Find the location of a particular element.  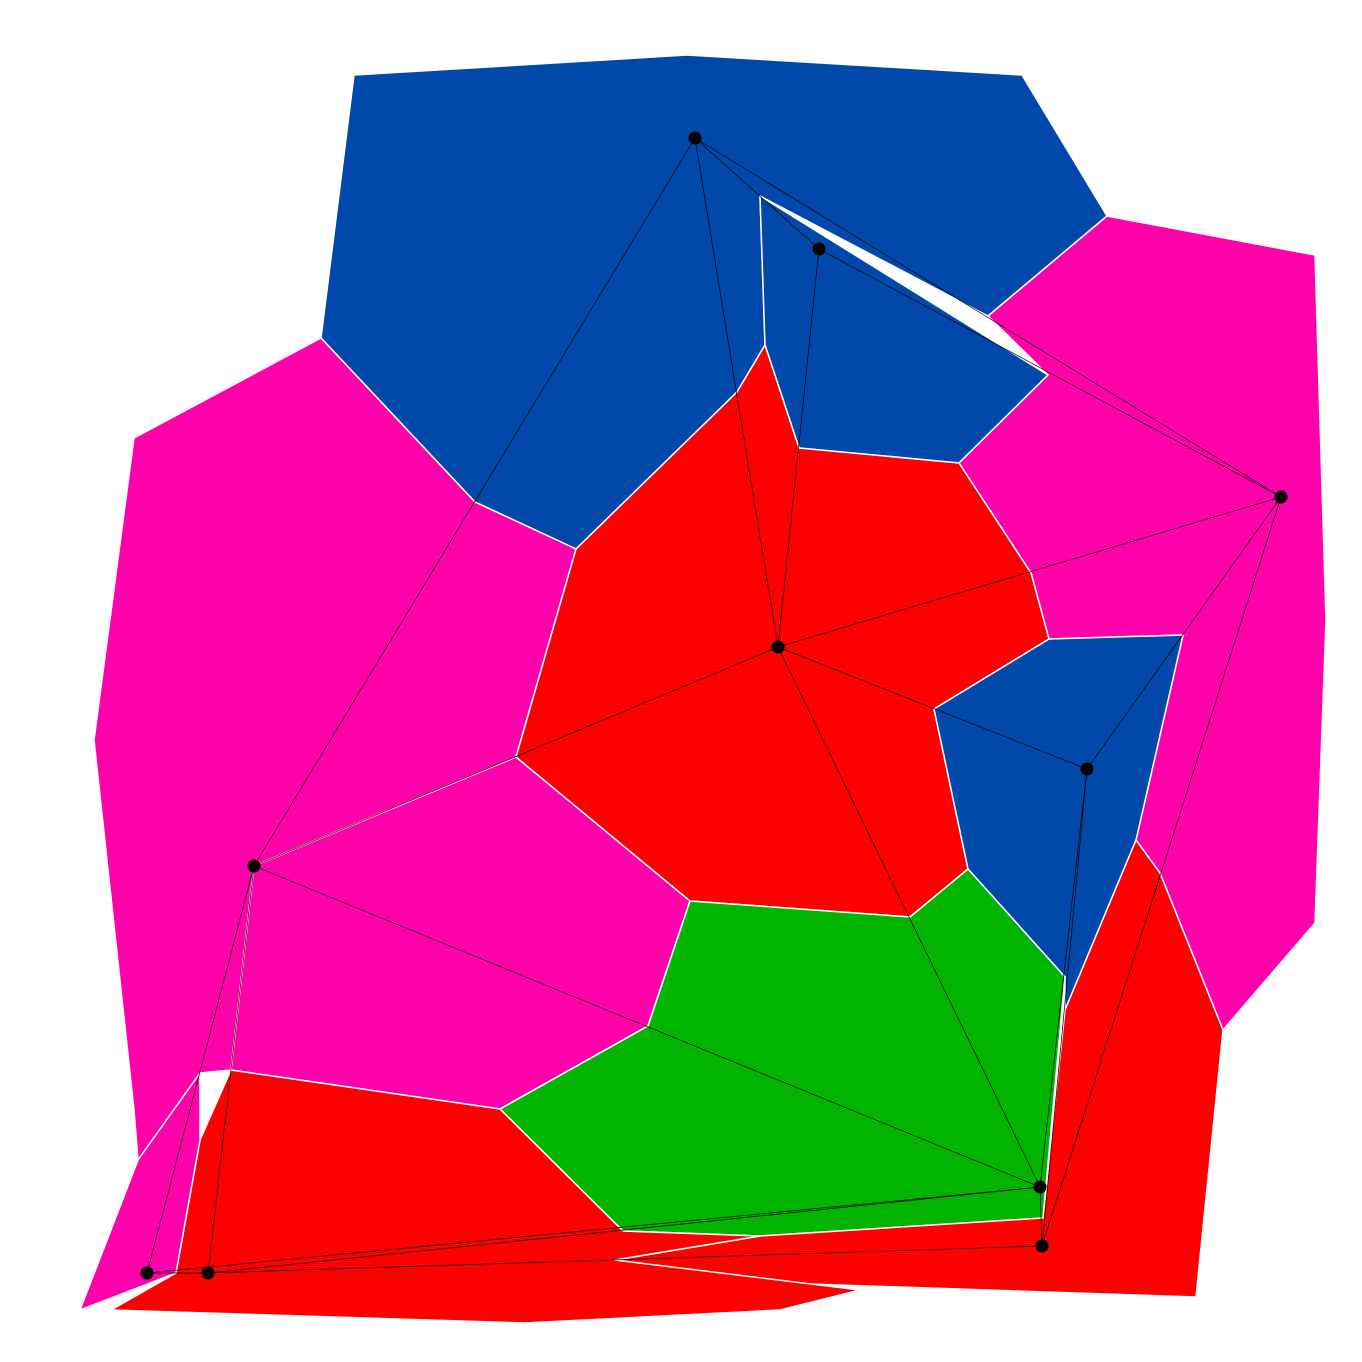

edge-n4-n6 is located at coordinates (1184, 633).